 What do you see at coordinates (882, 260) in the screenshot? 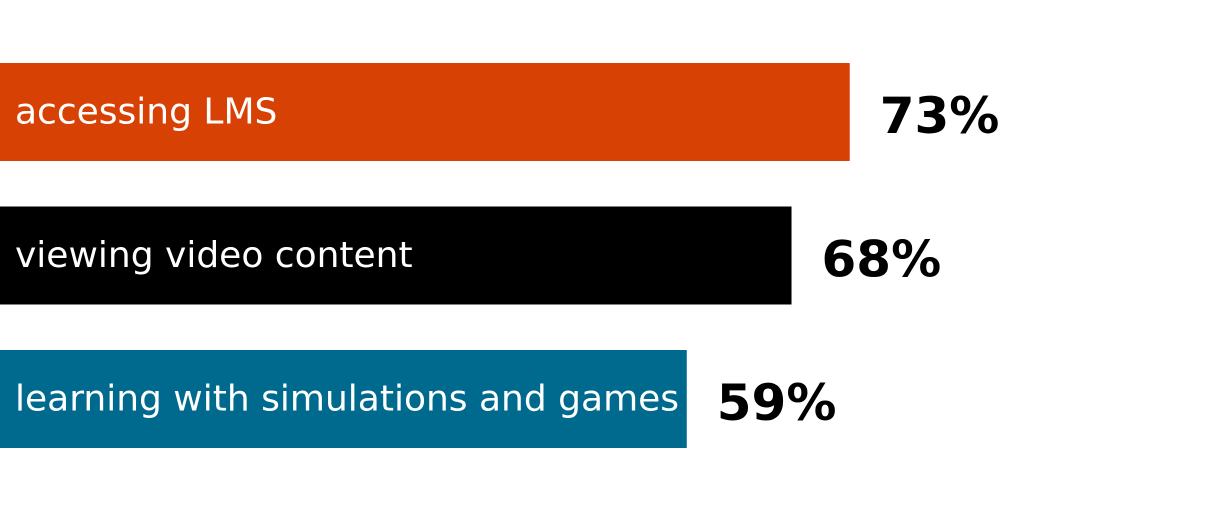
I see `value-label: 68%` at bounding box center [882, 260].